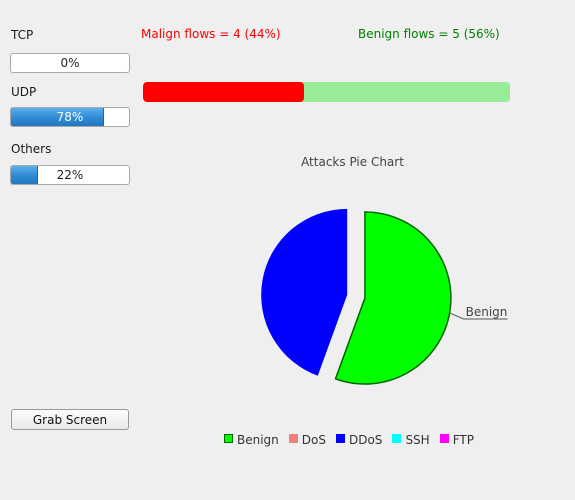  What do you see at coordinates (31, 149) in the screenshot?
I see `others-label: Others` at bounding box center [31, 149].